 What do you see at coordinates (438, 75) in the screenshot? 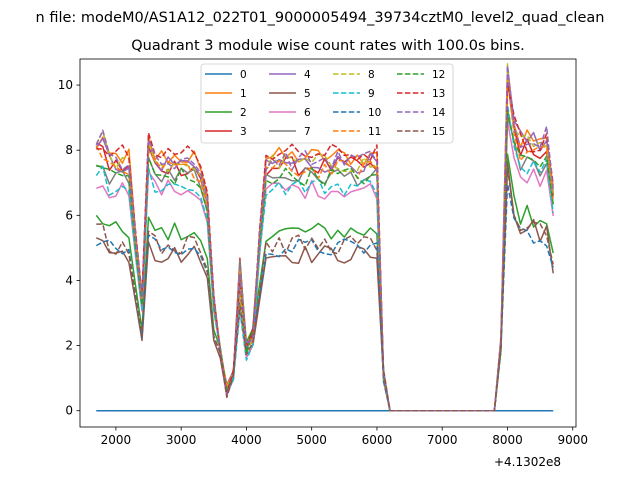
I see `legend-label-12: 12` at bounding box center [438, 75].